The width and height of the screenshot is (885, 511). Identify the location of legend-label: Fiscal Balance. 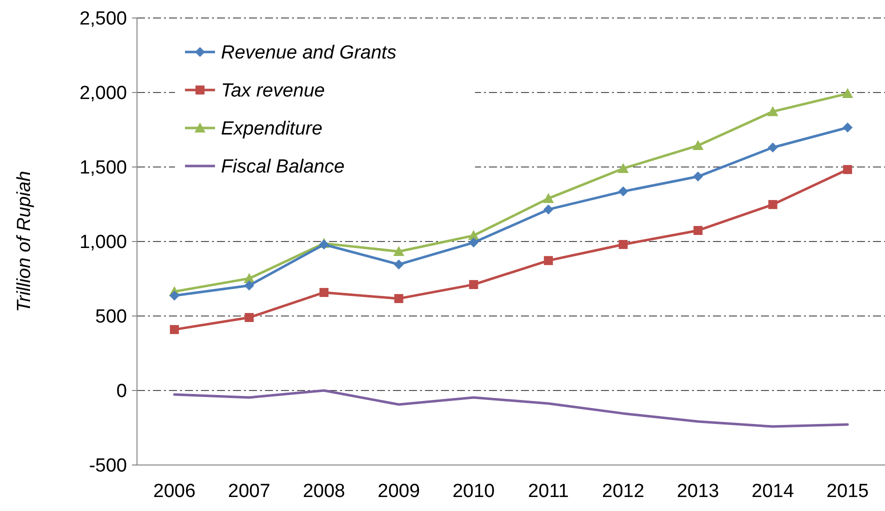
(283, 167).